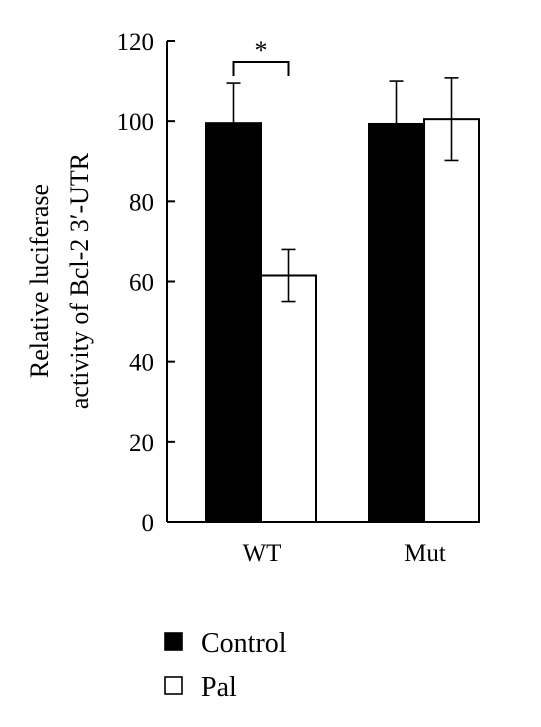  Describe the element at coordinates (425, 553) in the screenshot. I see `x-category-label: Mut` at that location.